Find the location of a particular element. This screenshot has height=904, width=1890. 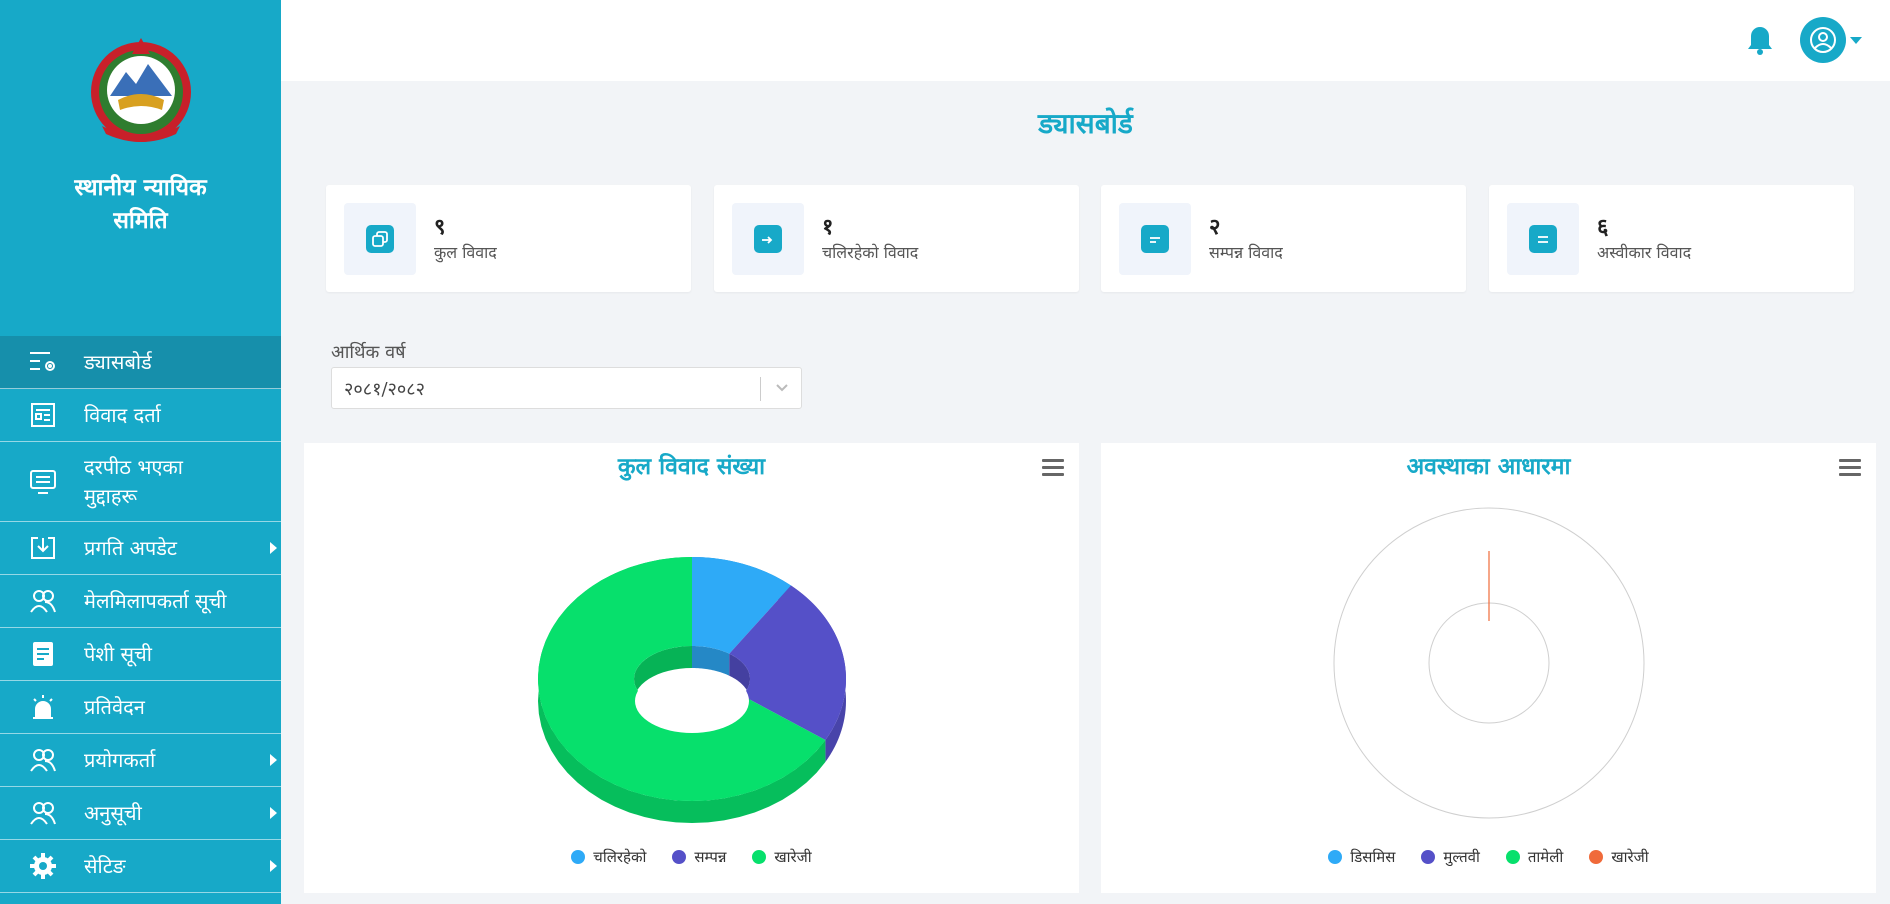

legend-label: सम्पन्न is located at coordinates (710, 857).